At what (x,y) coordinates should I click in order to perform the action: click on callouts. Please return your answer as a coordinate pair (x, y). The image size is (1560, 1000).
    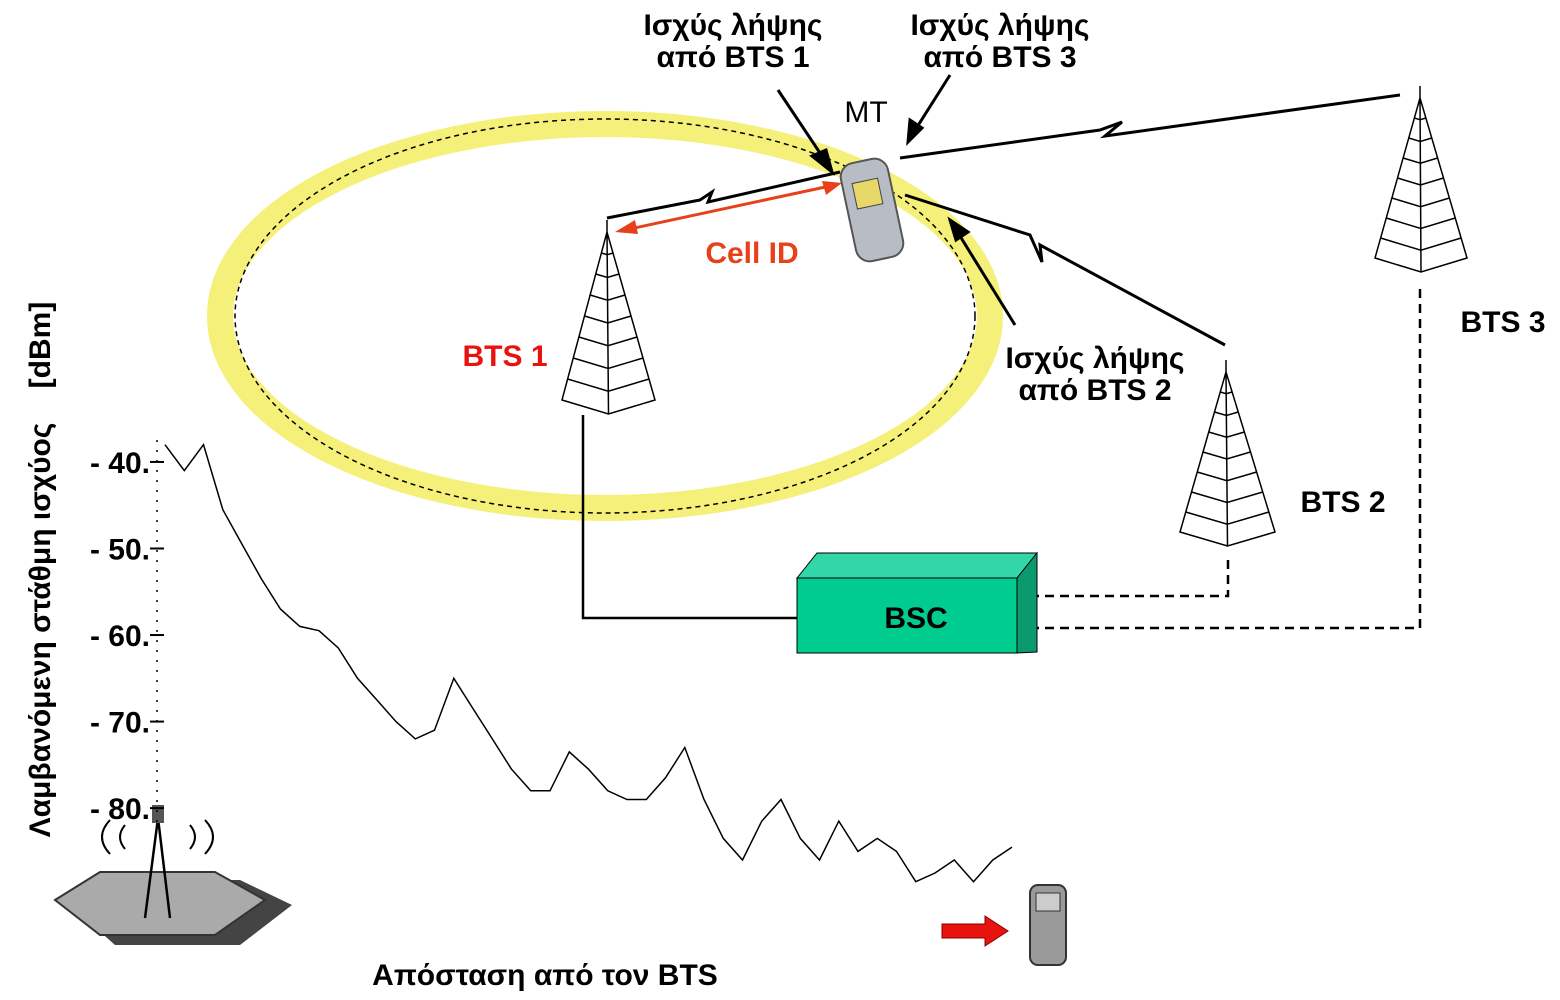
    Looking at the image, I should click on (896, 200).